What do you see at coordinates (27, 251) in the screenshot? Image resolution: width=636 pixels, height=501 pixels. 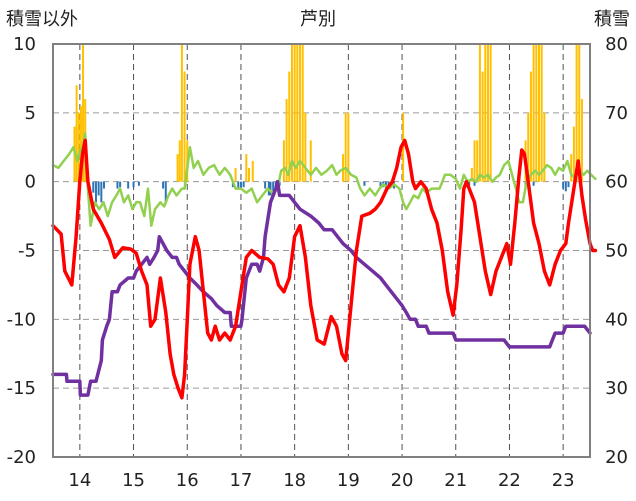 I see `y-left-tick-label: -5` at bounding box center [27, 251].